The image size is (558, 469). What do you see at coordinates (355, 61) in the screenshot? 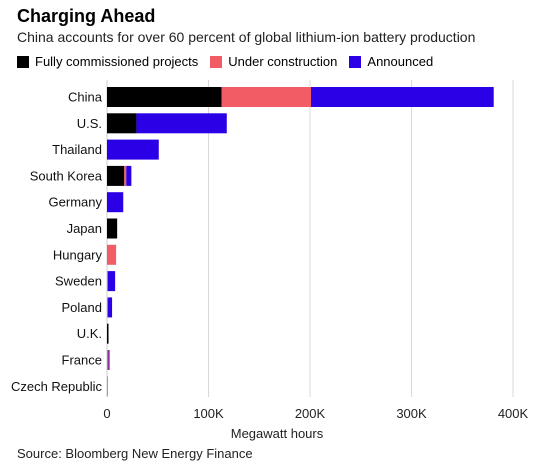
I see `legend-swatch-announced` at bounding box center [355, 61].